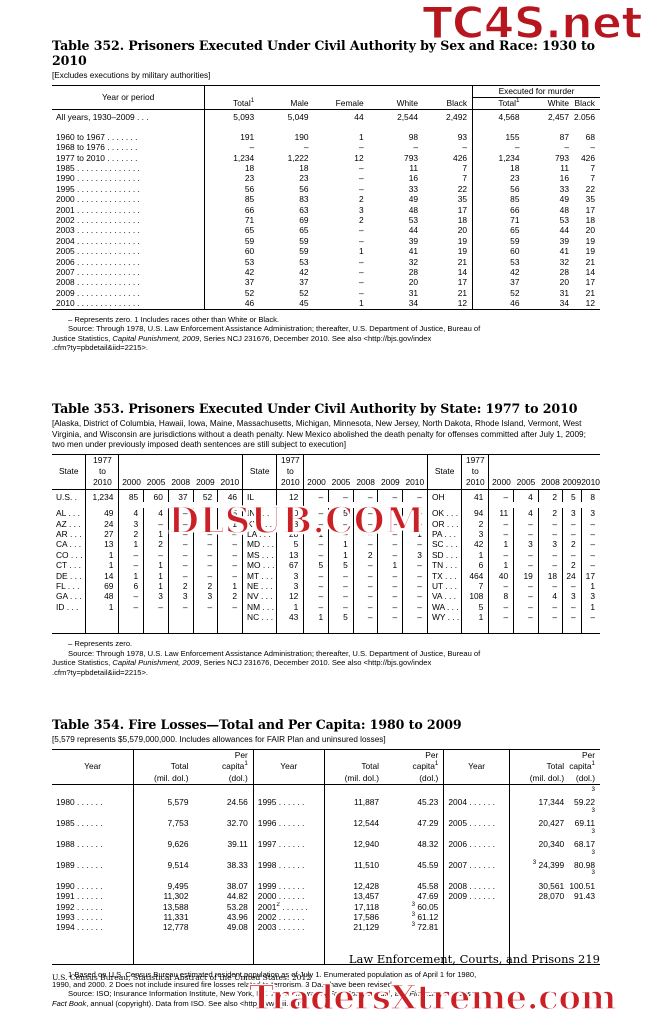  I want to click on table-352-cell: 85, so click(232, 199).